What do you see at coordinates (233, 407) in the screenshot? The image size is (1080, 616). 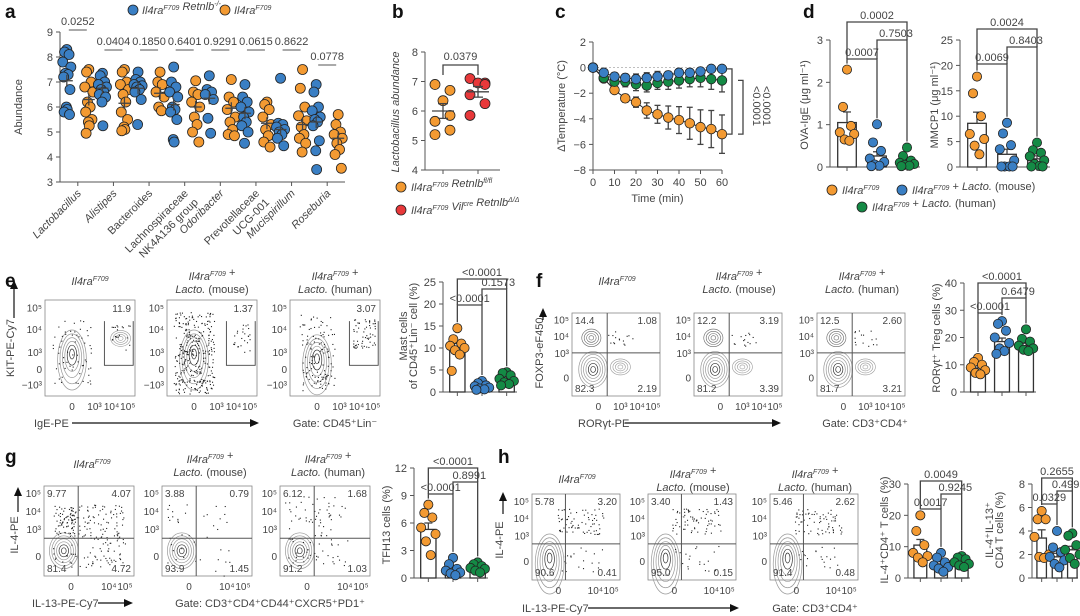 I see `x-tick-label: 10⁴` at bounding box center [233, 407].